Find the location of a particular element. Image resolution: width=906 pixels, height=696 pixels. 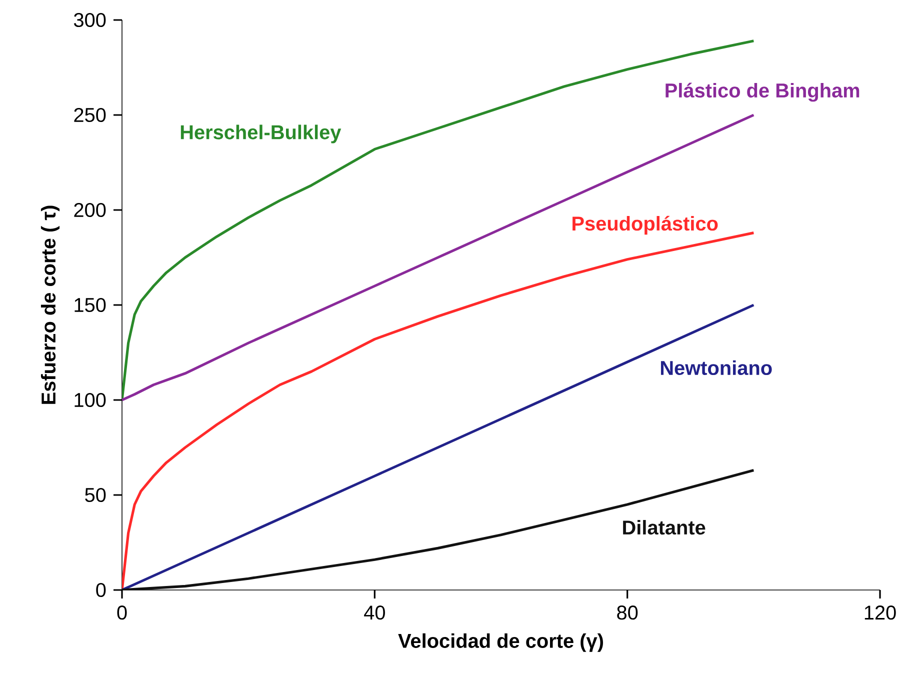

series-label: Pseudoplástico is located at coordinates (645, 225).